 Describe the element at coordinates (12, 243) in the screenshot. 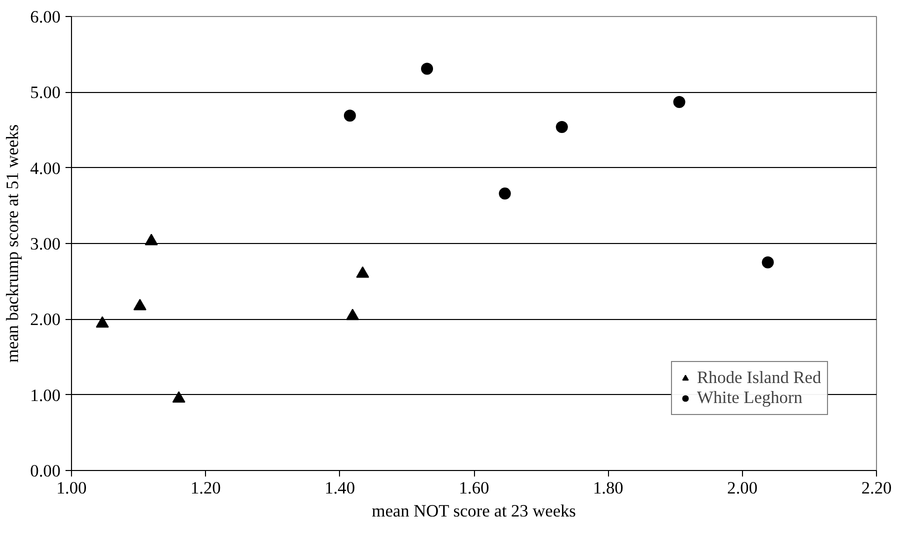

I see `y-axis-title: mean backrump score at 51 weeks` at that location.